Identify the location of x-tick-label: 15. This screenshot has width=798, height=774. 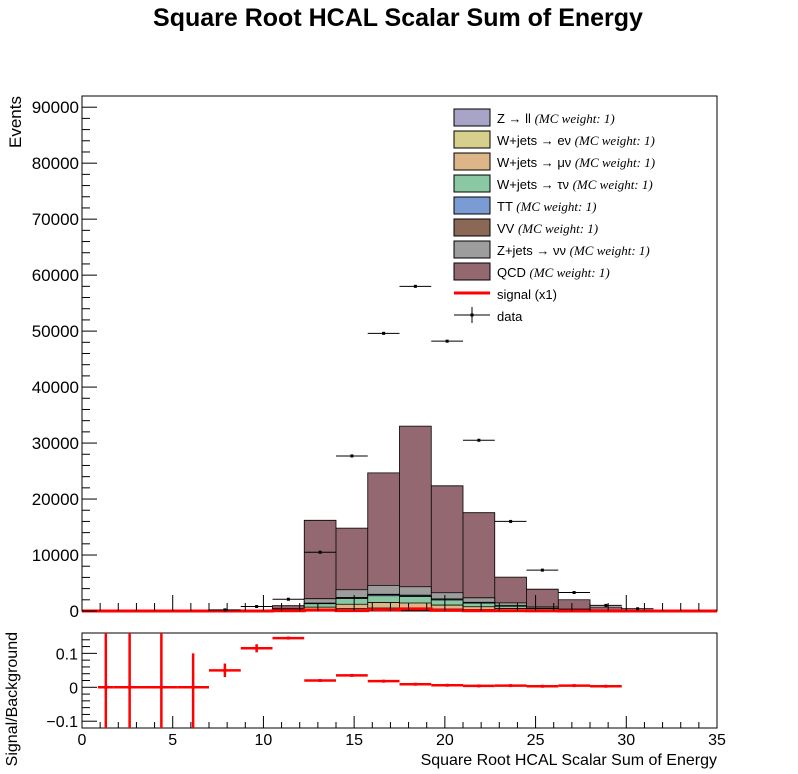
(354, 740).